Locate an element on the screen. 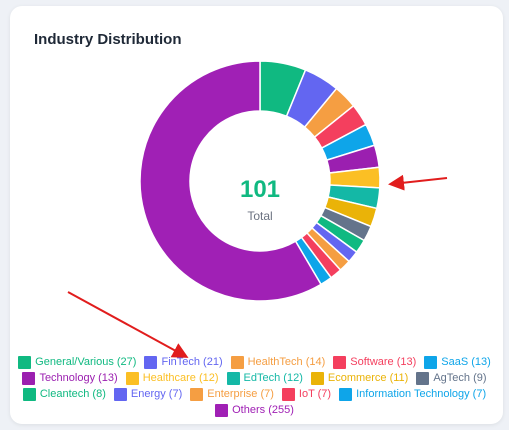 This screenshot has width=509, height=430. legend-item-technology: Technology (13) is located at coordinates (70, 378).